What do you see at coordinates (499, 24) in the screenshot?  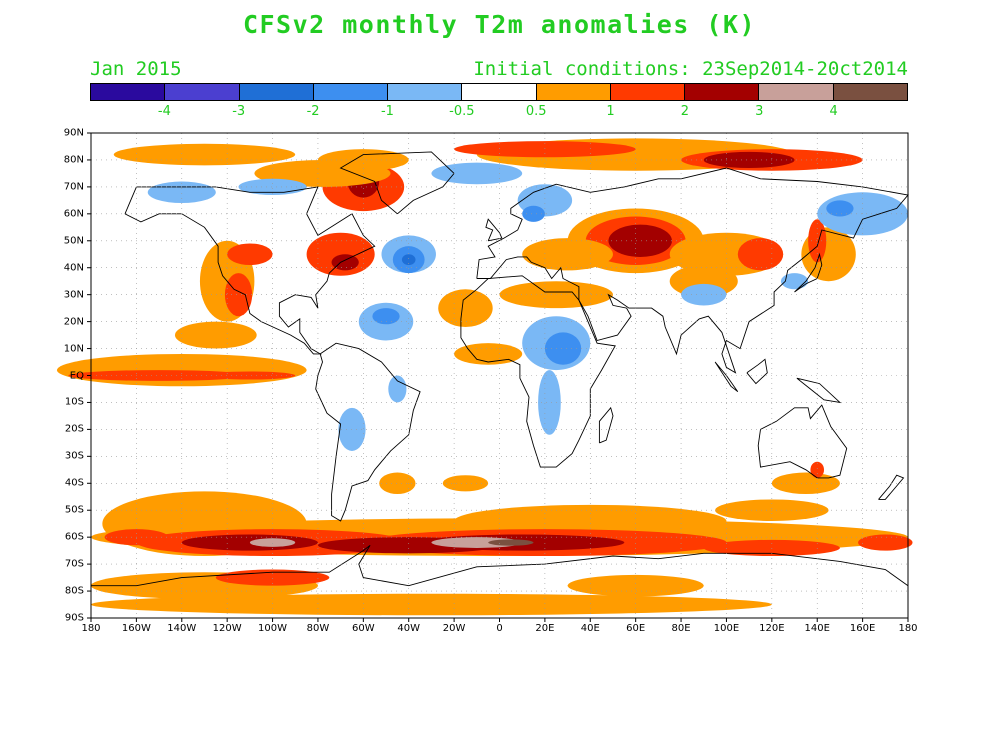 I see `map-title: CFSv2 monthly T2m anomalies (K)` at bounding box center [499, 24].